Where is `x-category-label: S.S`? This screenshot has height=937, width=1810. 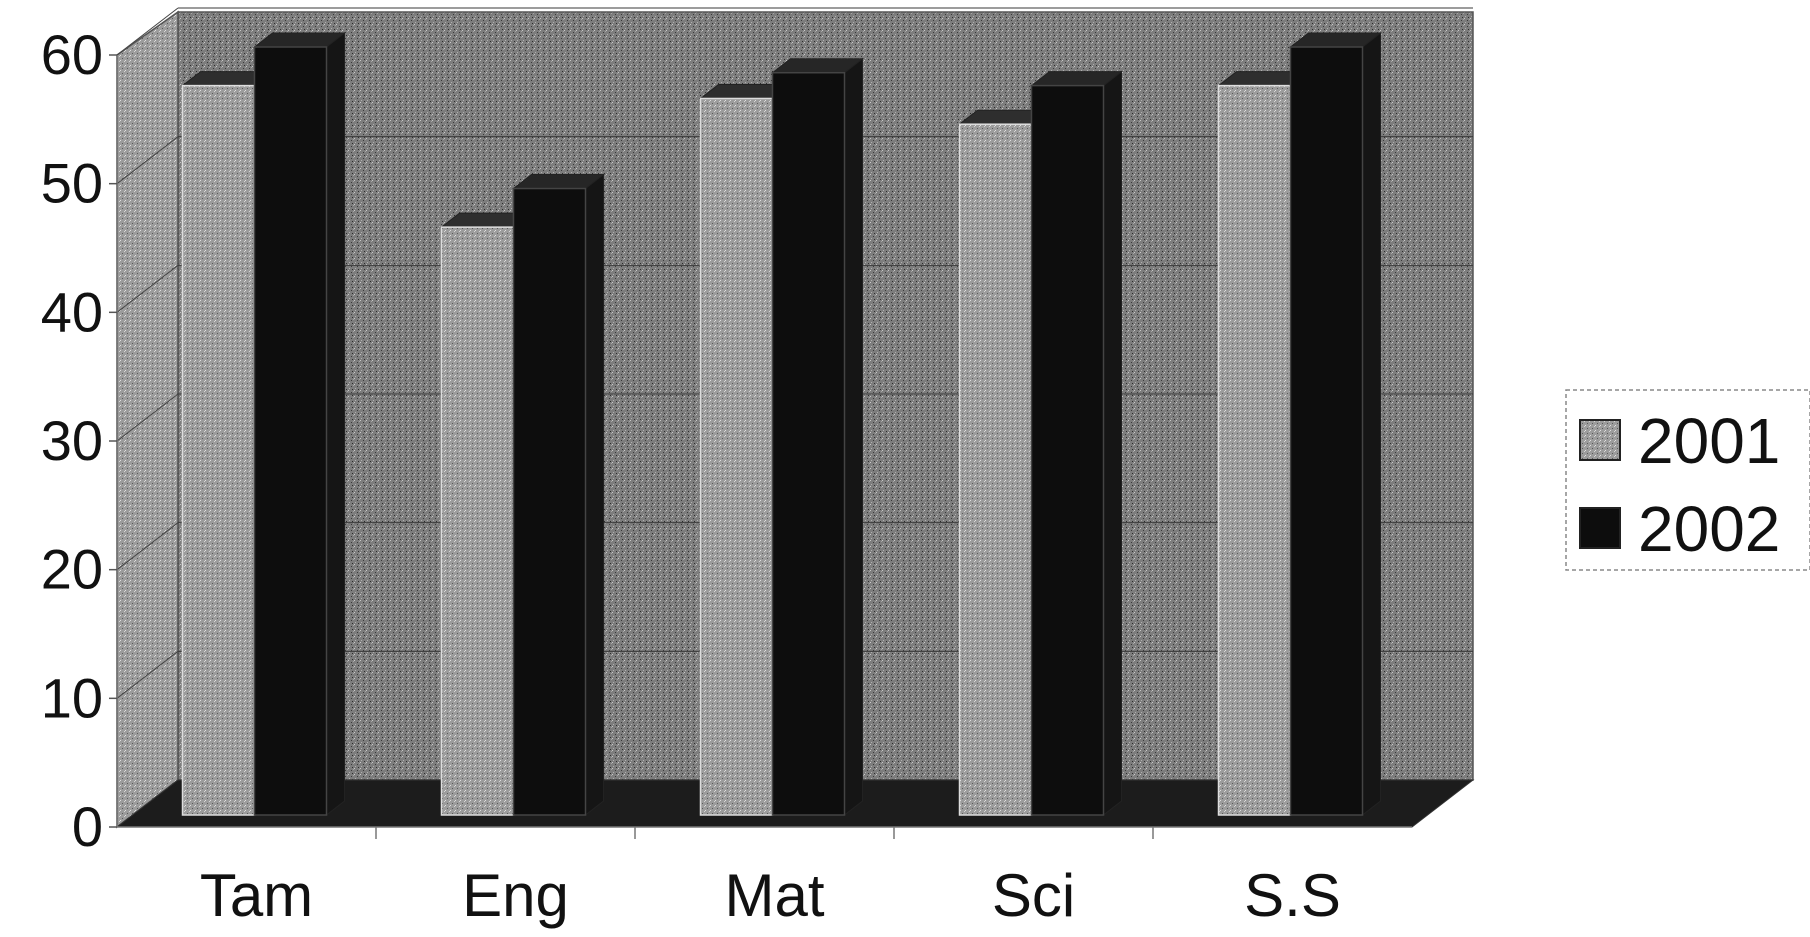
x-category-label: S.S is located at coordinates (1292, 895).